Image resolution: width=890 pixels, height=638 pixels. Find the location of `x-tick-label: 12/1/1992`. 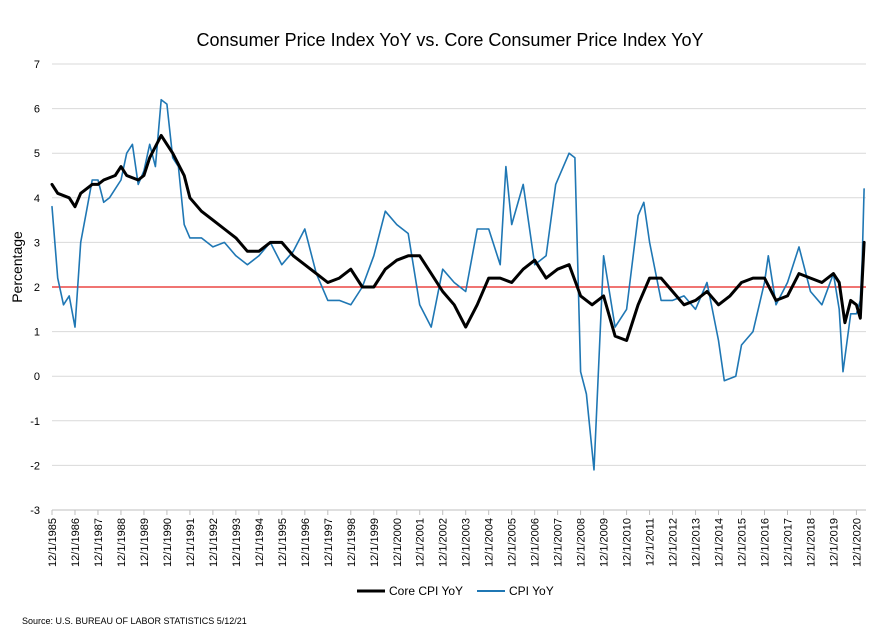

x-tick-label: 12/1/1992 is located at coordinates (214, 542).